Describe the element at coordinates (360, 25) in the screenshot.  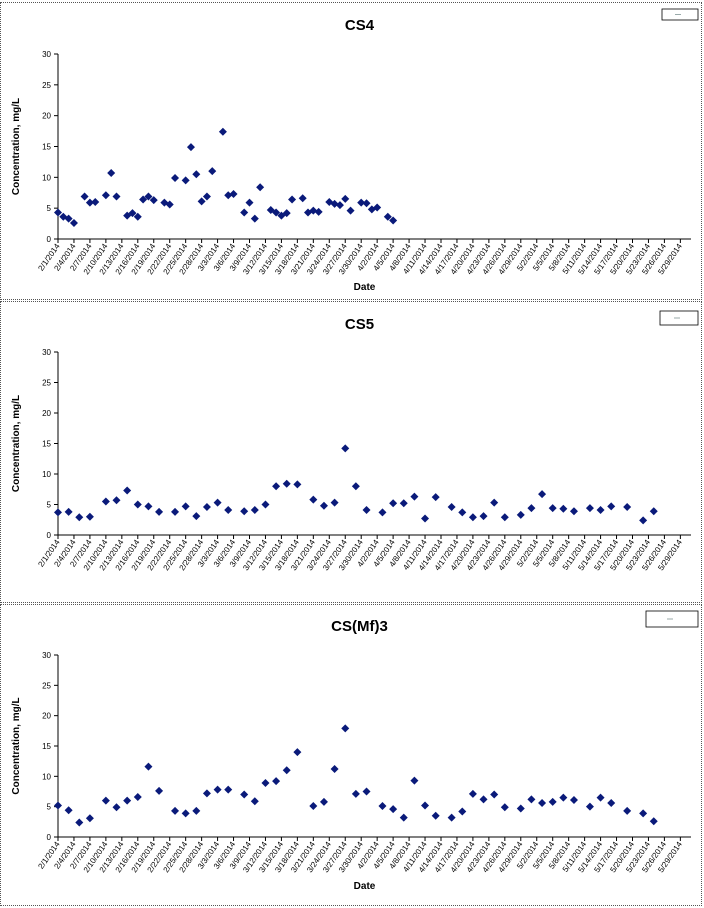
I see `chart-title-cs4: CS4` at that location.